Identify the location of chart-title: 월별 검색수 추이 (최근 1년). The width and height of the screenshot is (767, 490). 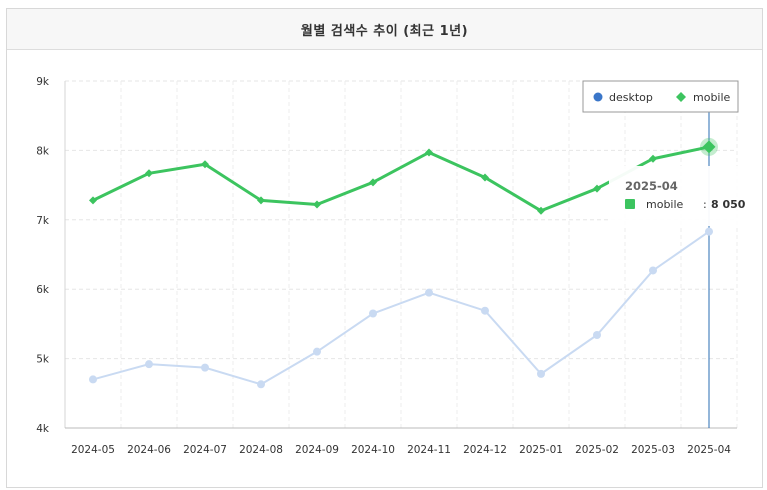
(384, 29).